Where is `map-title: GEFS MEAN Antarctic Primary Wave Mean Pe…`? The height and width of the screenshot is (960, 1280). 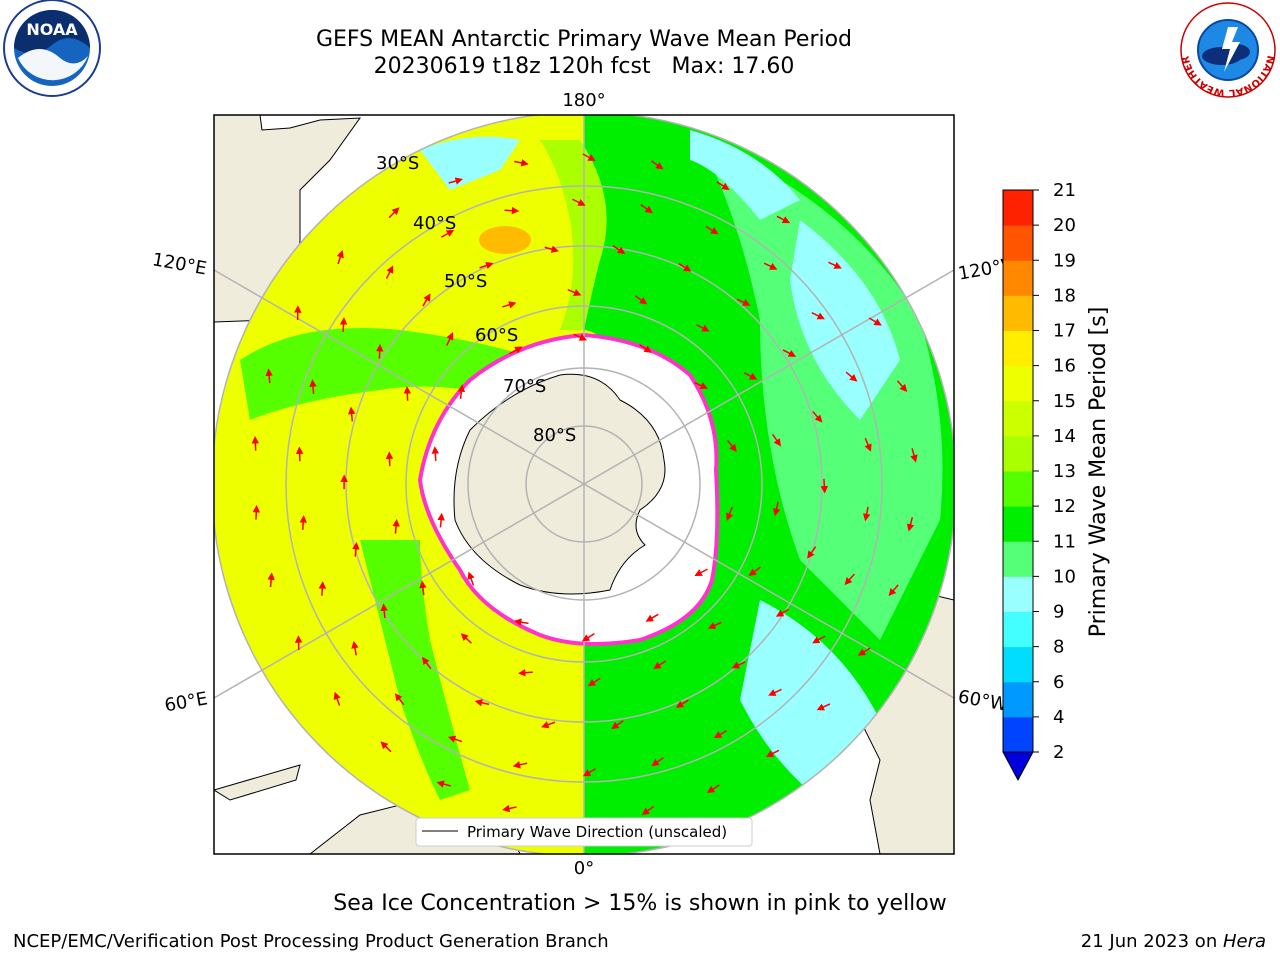
map-title: GEFS MEAN Antarctic Primary Wave Mean Pe… is located at coordinates (584, 39).